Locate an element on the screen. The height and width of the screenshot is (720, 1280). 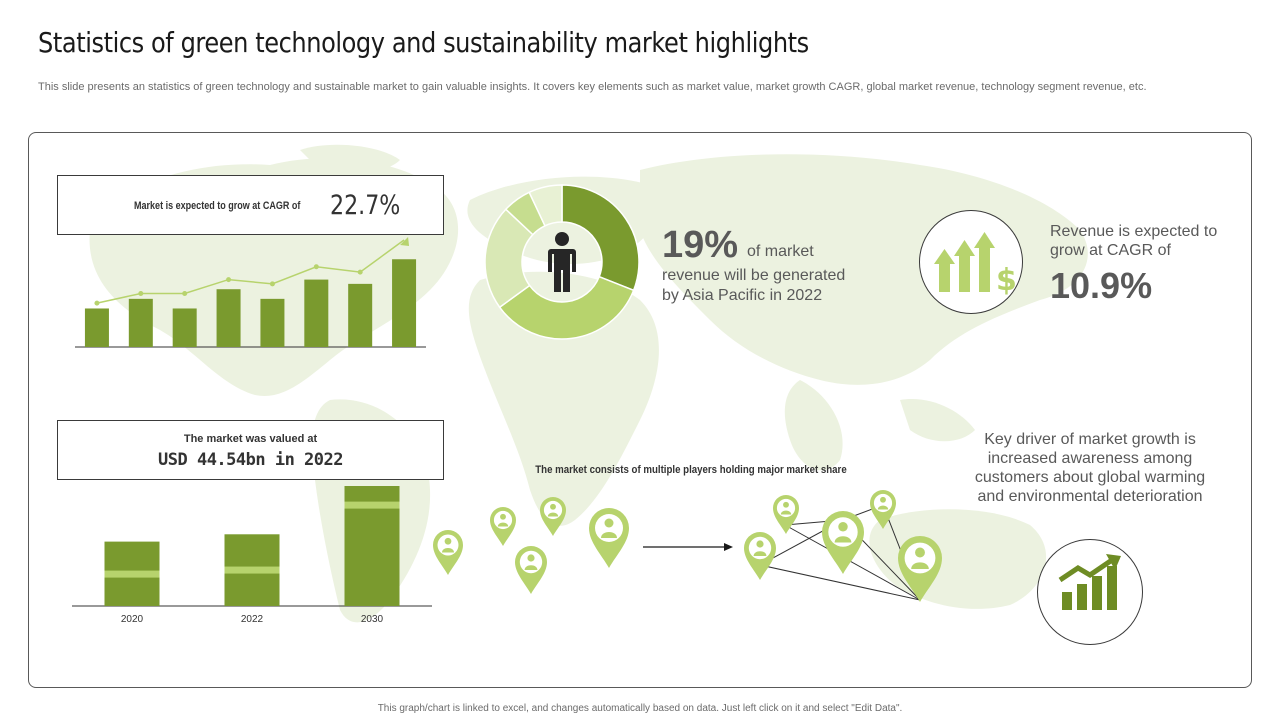
asia-percent: 19% is located at coordinates (700, 245).